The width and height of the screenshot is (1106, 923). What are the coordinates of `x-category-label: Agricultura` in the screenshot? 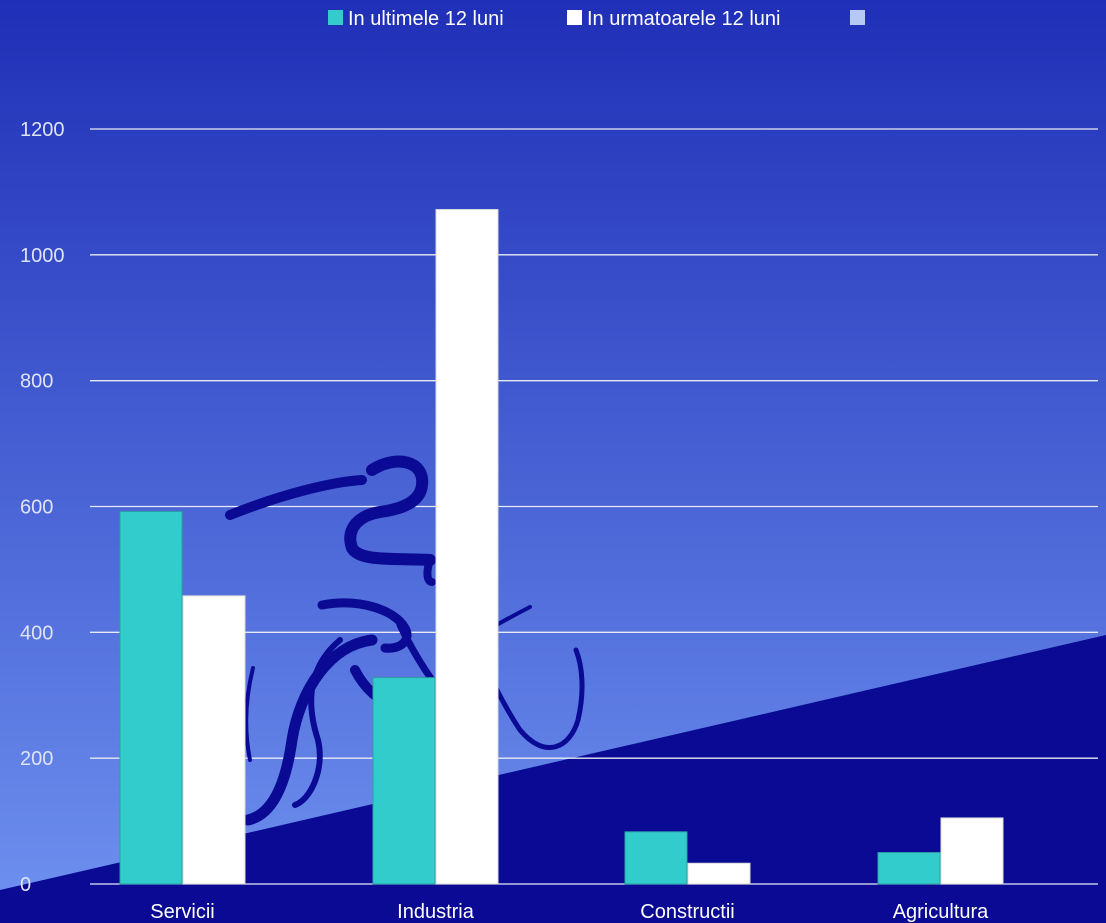 It's located at (941, 912).